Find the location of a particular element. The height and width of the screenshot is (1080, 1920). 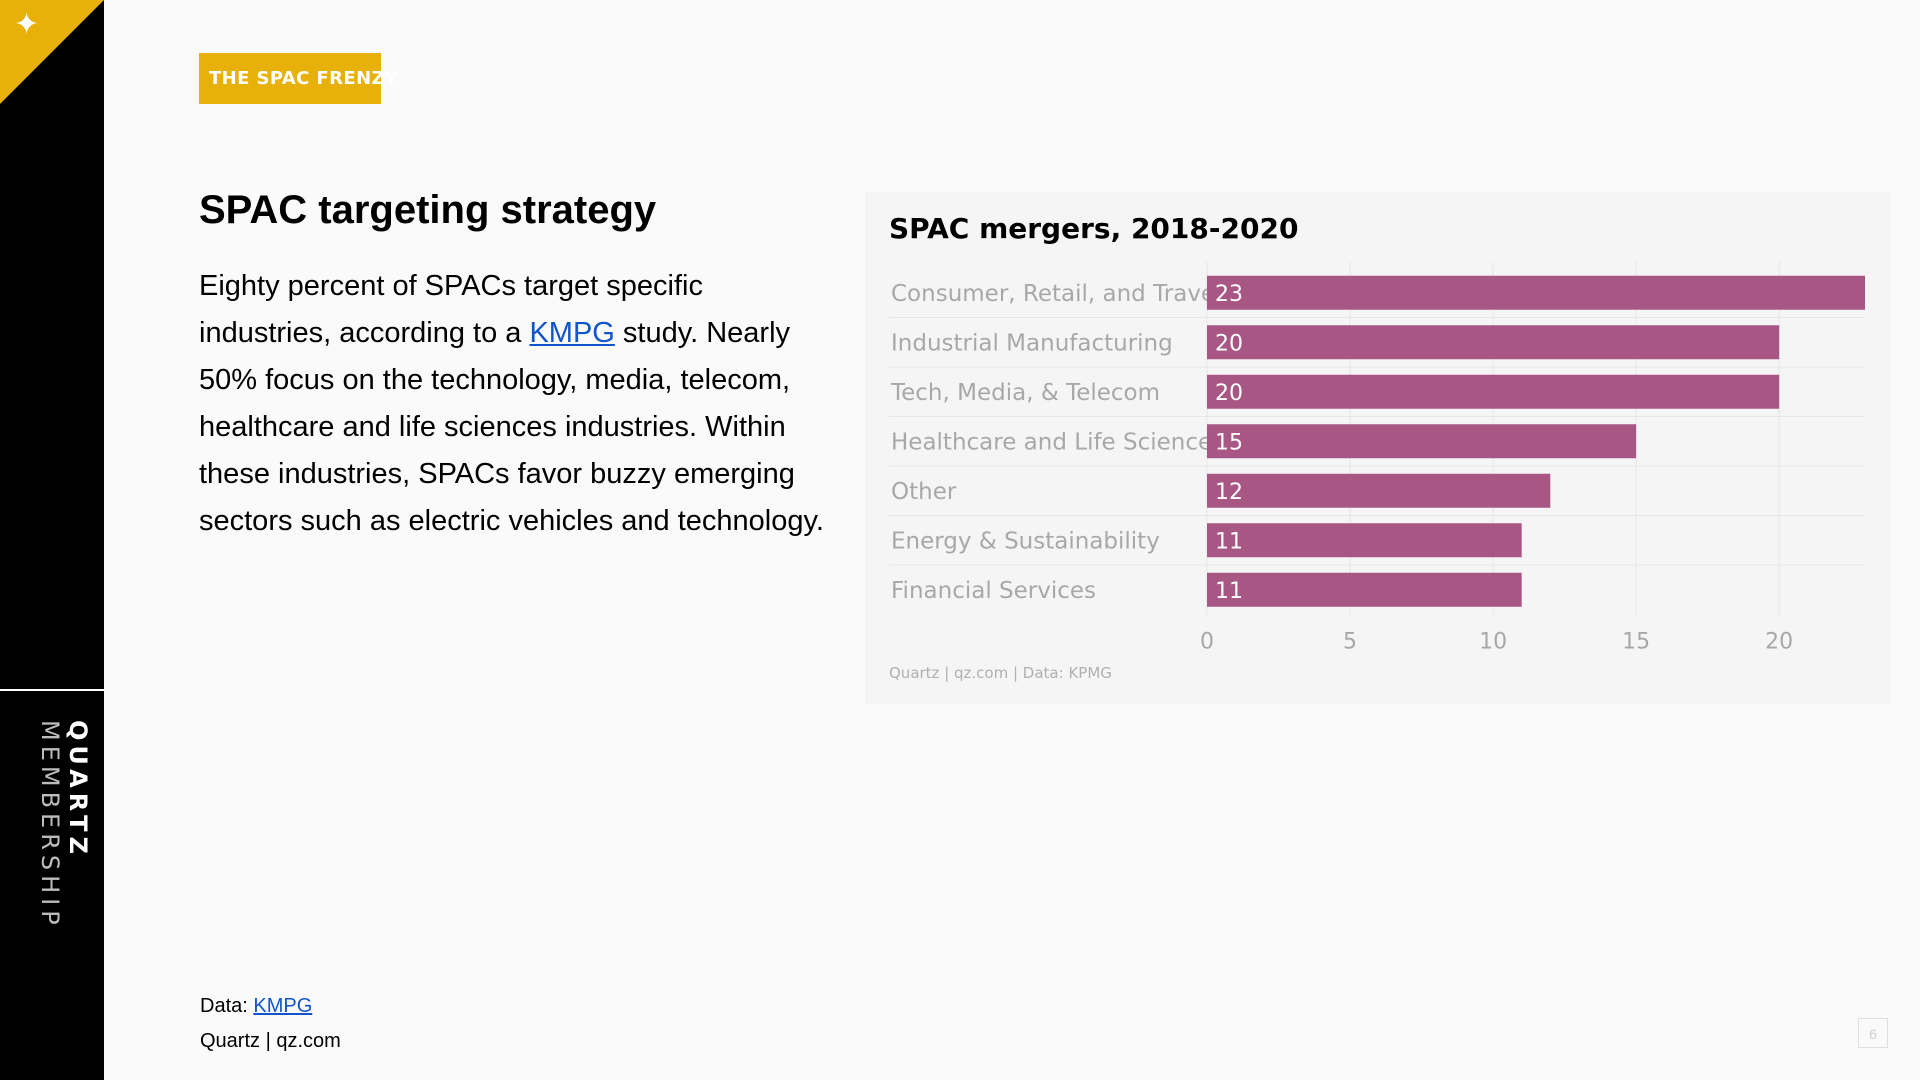

section-tag: THE SPAC FRENZY is located at coordinates (298, 78).